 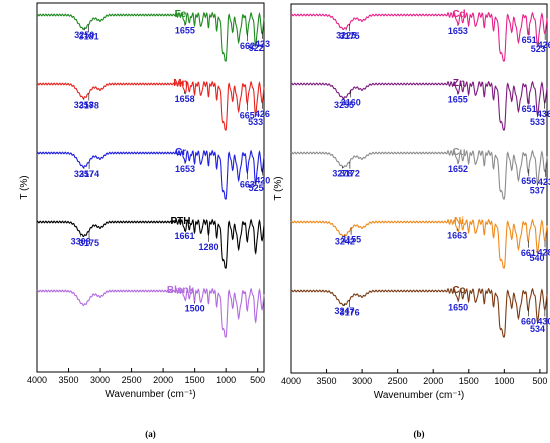 What do you see at coordinates (457, 236) in the screenshot?
I see `peak-label: 1663` at bounding box center [457, 236].